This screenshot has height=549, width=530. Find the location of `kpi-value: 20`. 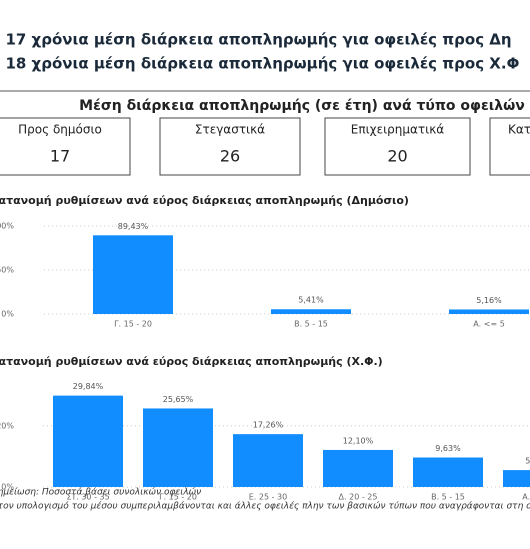

kpi-value: 20 is located at coordinates (397, 156).